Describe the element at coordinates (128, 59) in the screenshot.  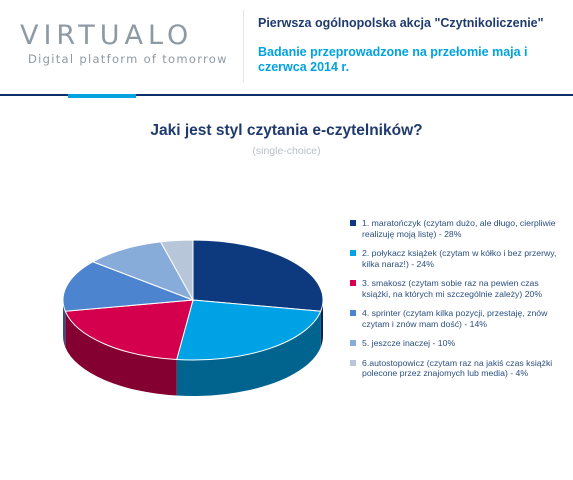
I see `logo-tagline: Digital platform of tomorrow` at that location.